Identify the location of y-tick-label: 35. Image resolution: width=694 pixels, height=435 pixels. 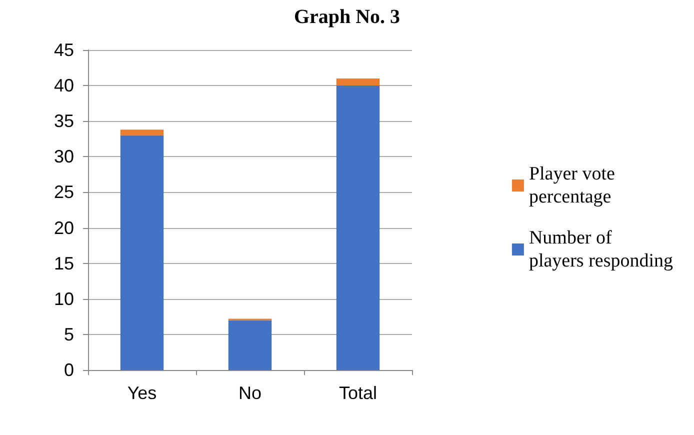
(64, 121).